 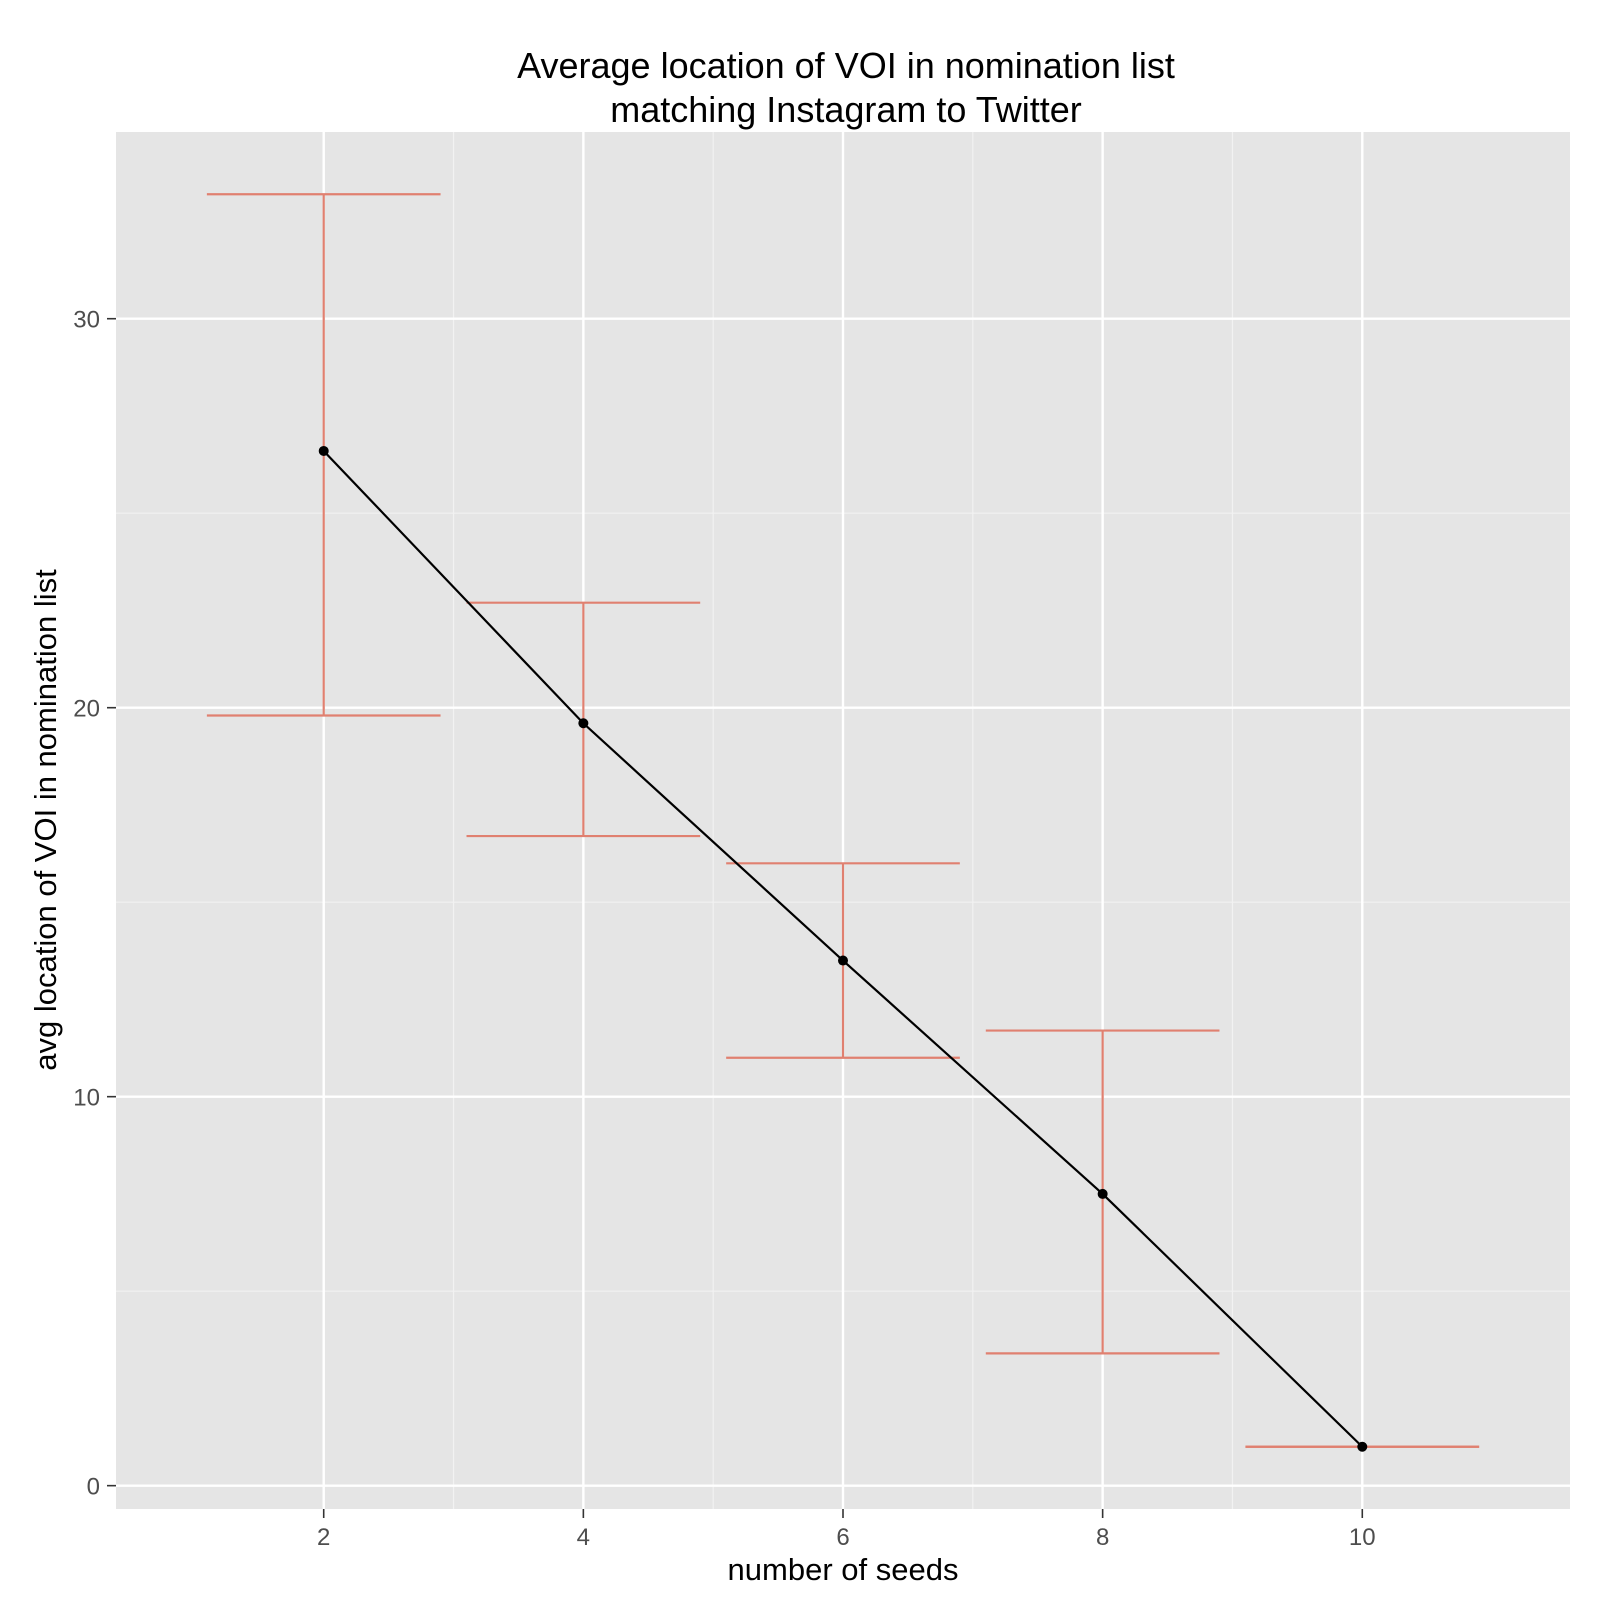 What do you see at coordinates (86, 709) in the screenshot?
I see `y-tick-label-20: 20` at bounding box center [86, 709].